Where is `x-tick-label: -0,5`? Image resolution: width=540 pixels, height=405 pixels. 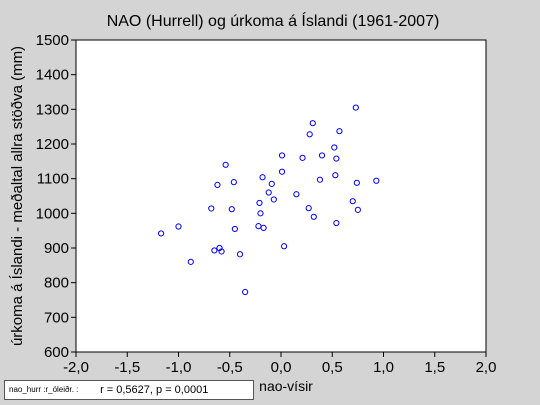 x-tick-label: -0,5 is located at coordinates (230, 367).